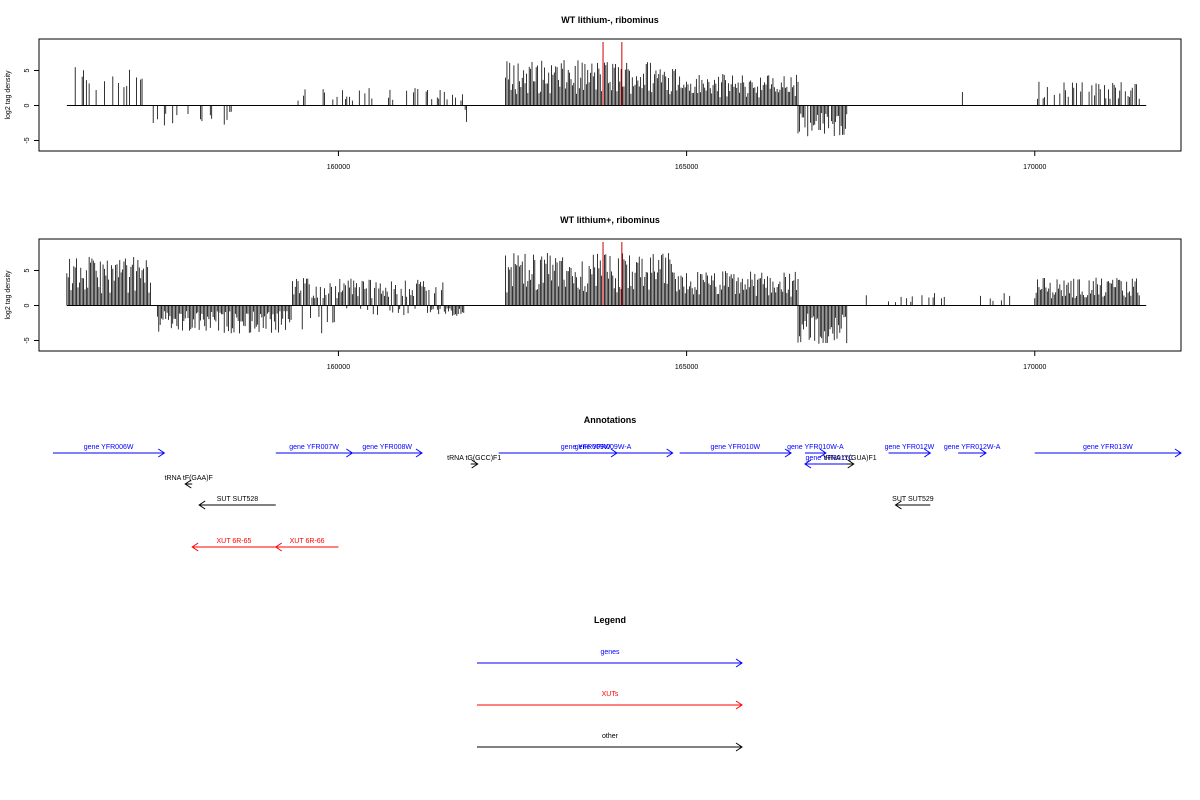 The width and height of the screenshot is (1200, 800). I want to click on annotation-feature: gene YFR012W, so click(910, 451).